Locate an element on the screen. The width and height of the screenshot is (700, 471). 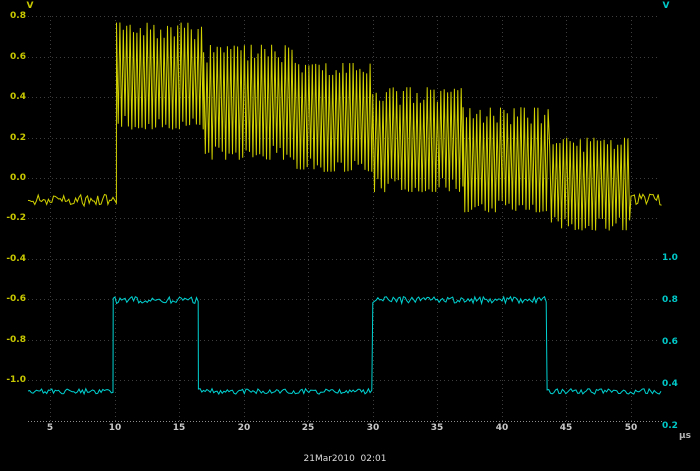
right-axis-tick-label: 0.8 is located at coordinates (670, 300).